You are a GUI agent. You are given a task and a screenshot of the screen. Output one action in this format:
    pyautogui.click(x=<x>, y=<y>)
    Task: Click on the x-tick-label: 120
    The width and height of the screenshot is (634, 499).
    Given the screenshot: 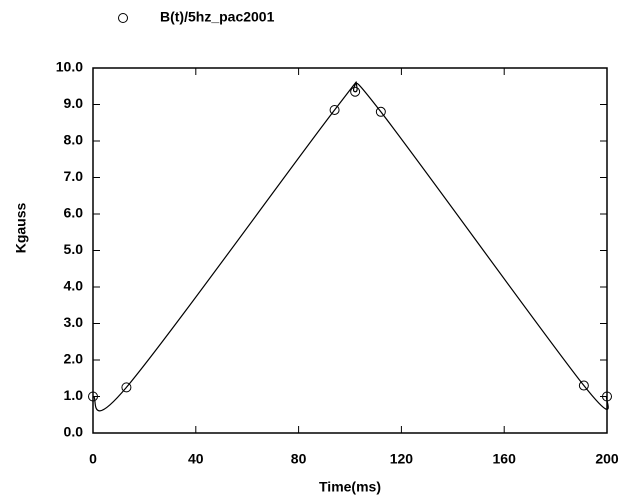 What is the action you would take?
    pyautogui.click(x=402, y=459)
    